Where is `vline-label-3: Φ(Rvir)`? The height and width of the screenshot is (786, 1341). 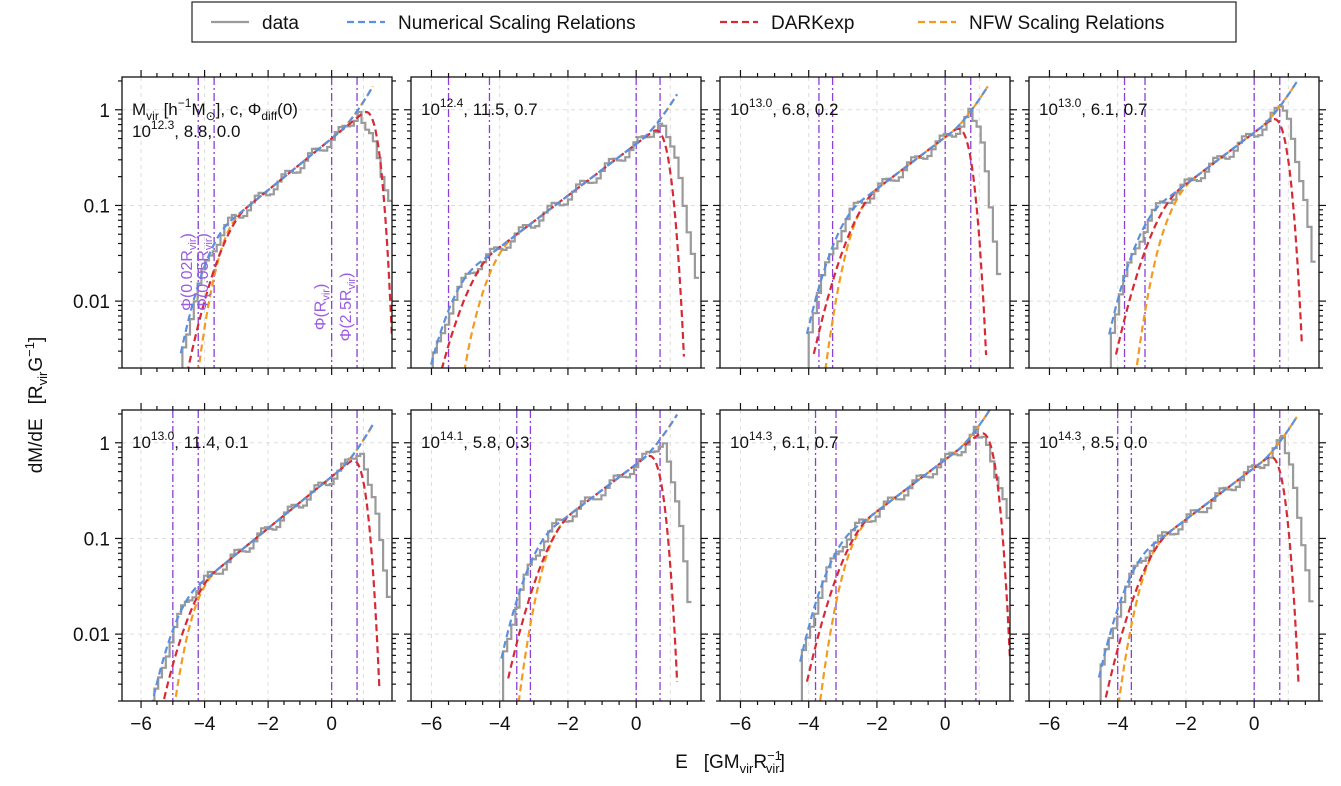 vline-label-3: Φ(Rvir) is located at coordinates (323, 307).